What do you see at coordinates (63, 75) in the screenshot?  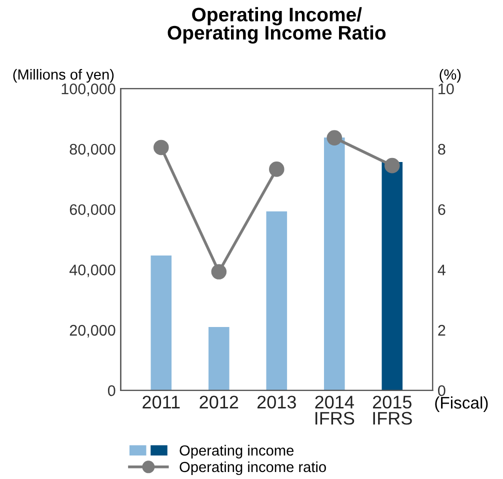 I see `y-axis-title: (Millions of yen)` at bounding box center [63, 75].